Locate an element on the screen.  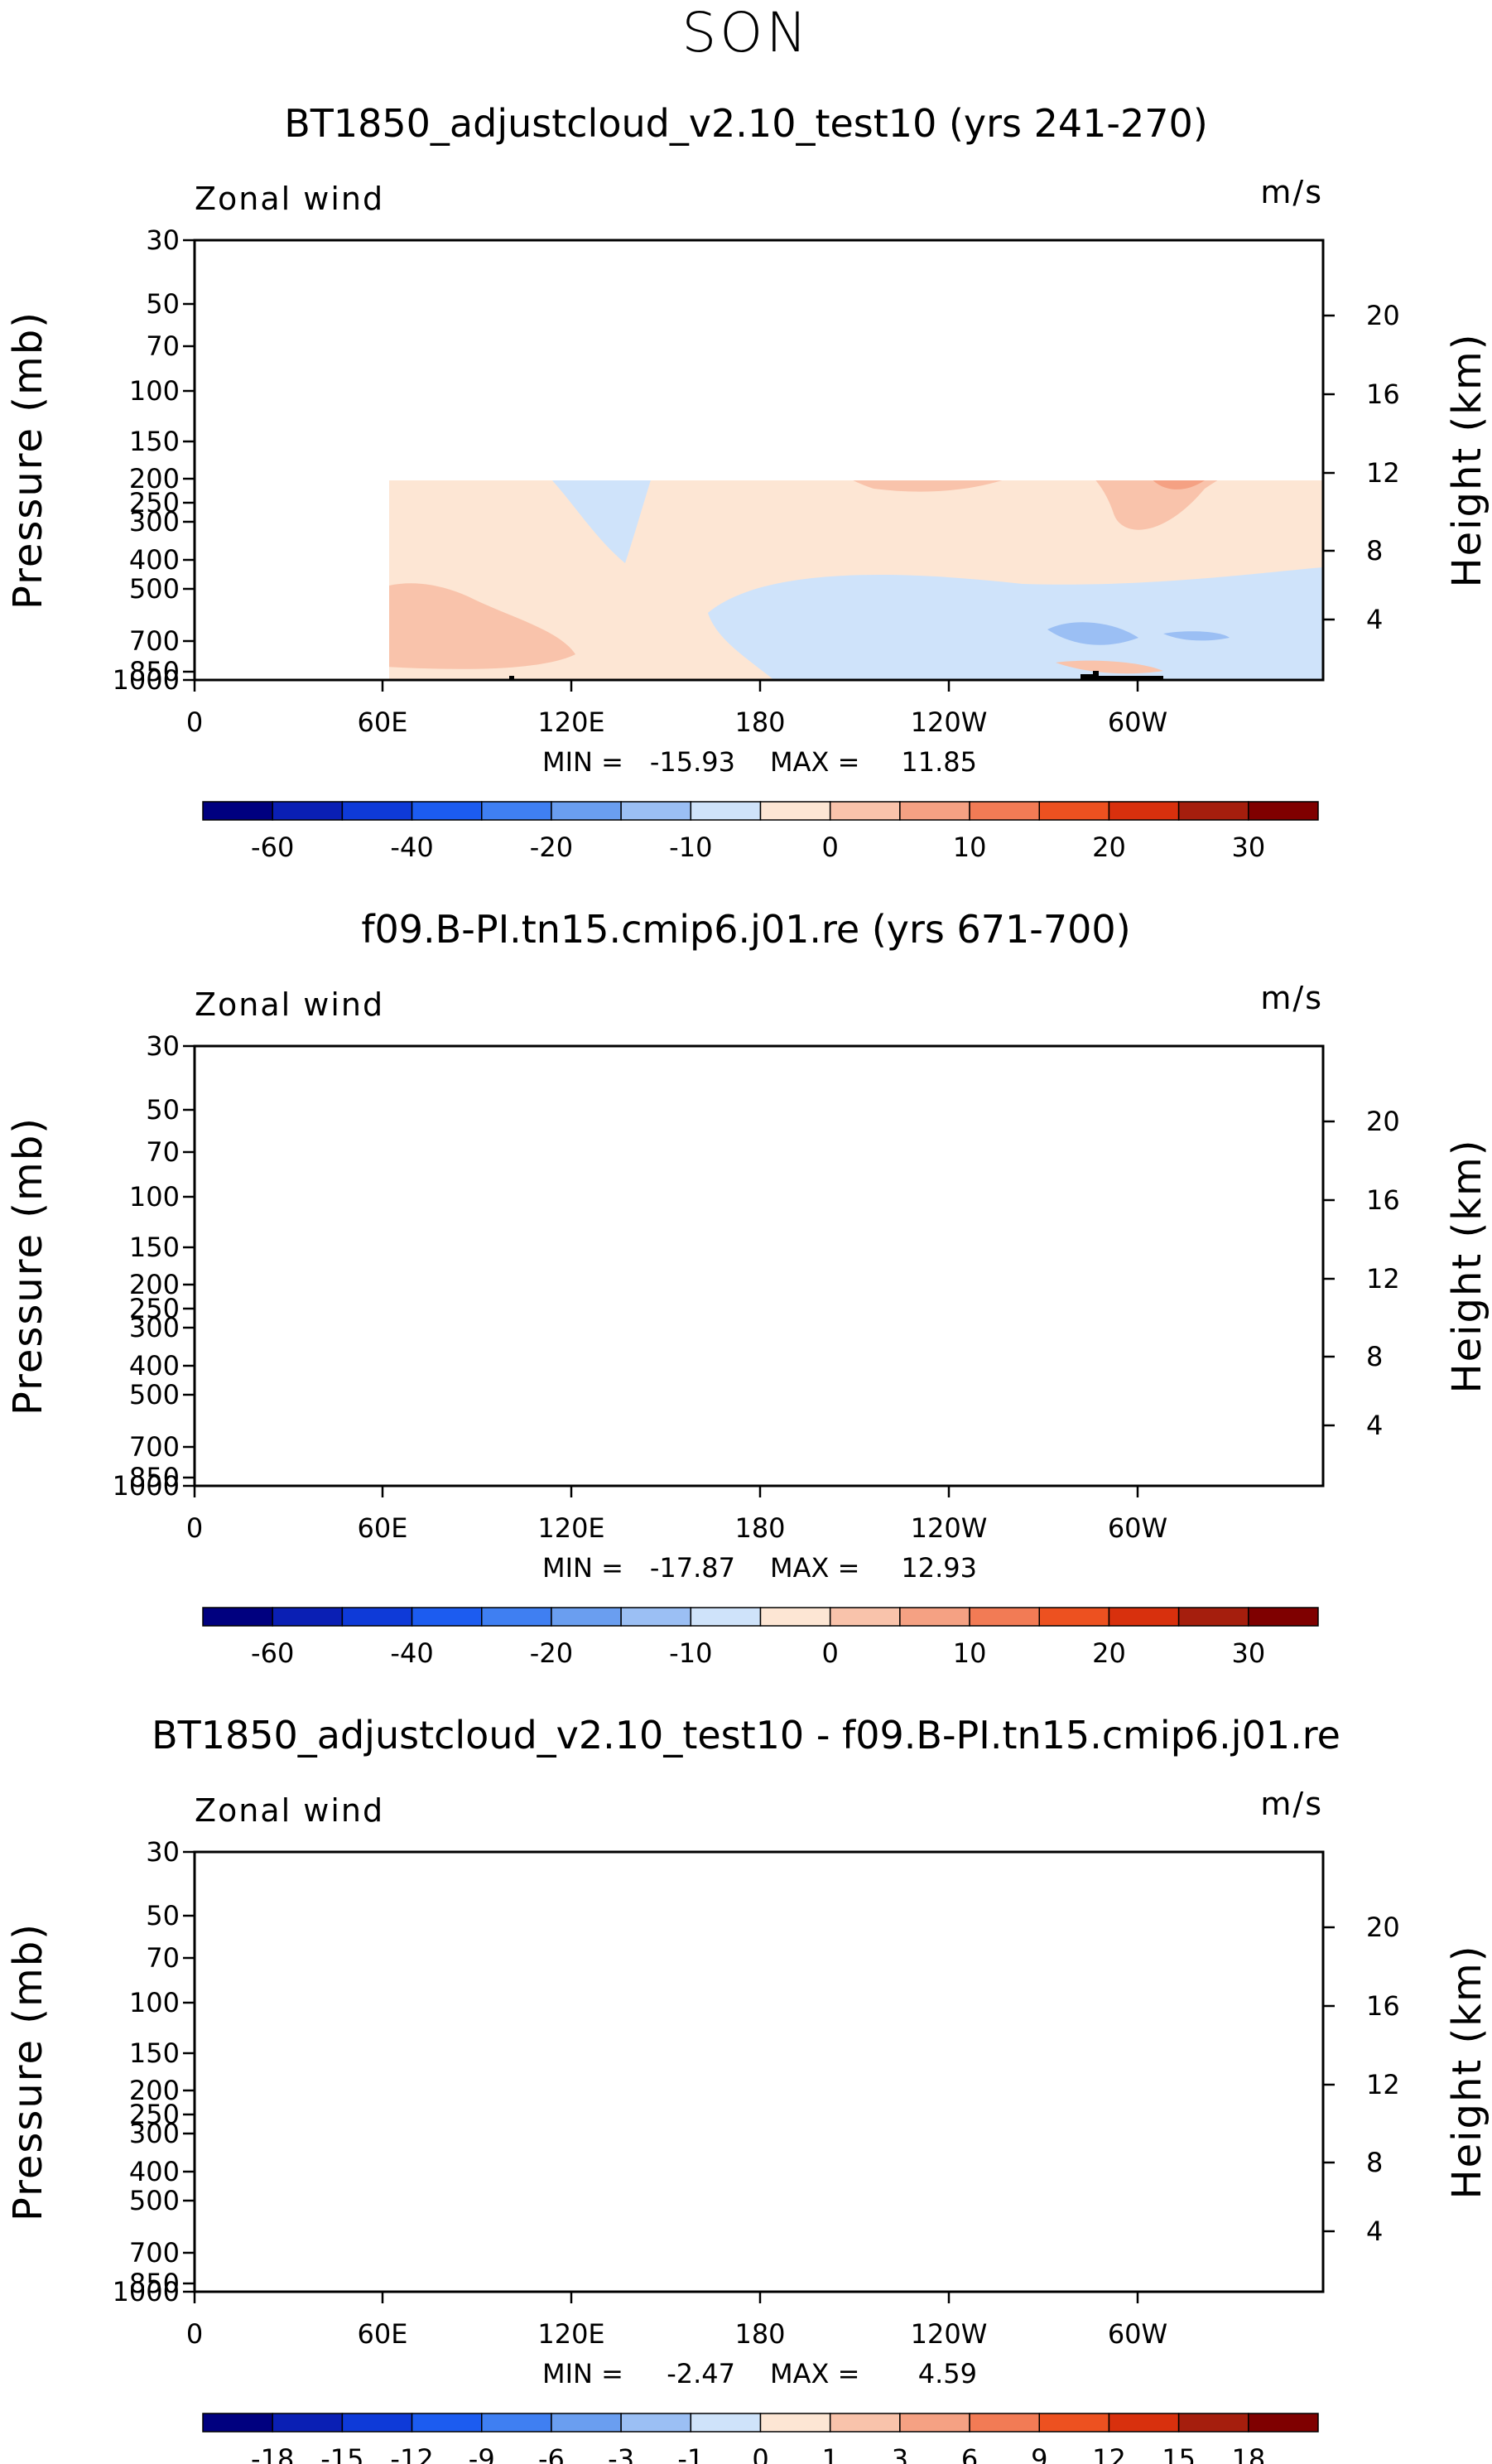
min-value: -2.47 is located at coordinates (701, 2373).